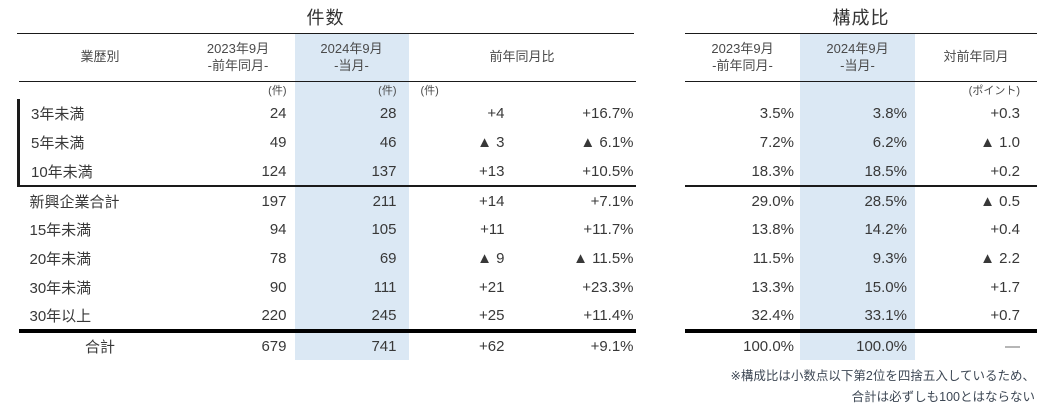 This screenshot has width=1054, height=417. I want to click on value-prev-year: 78, so click(278, 258).